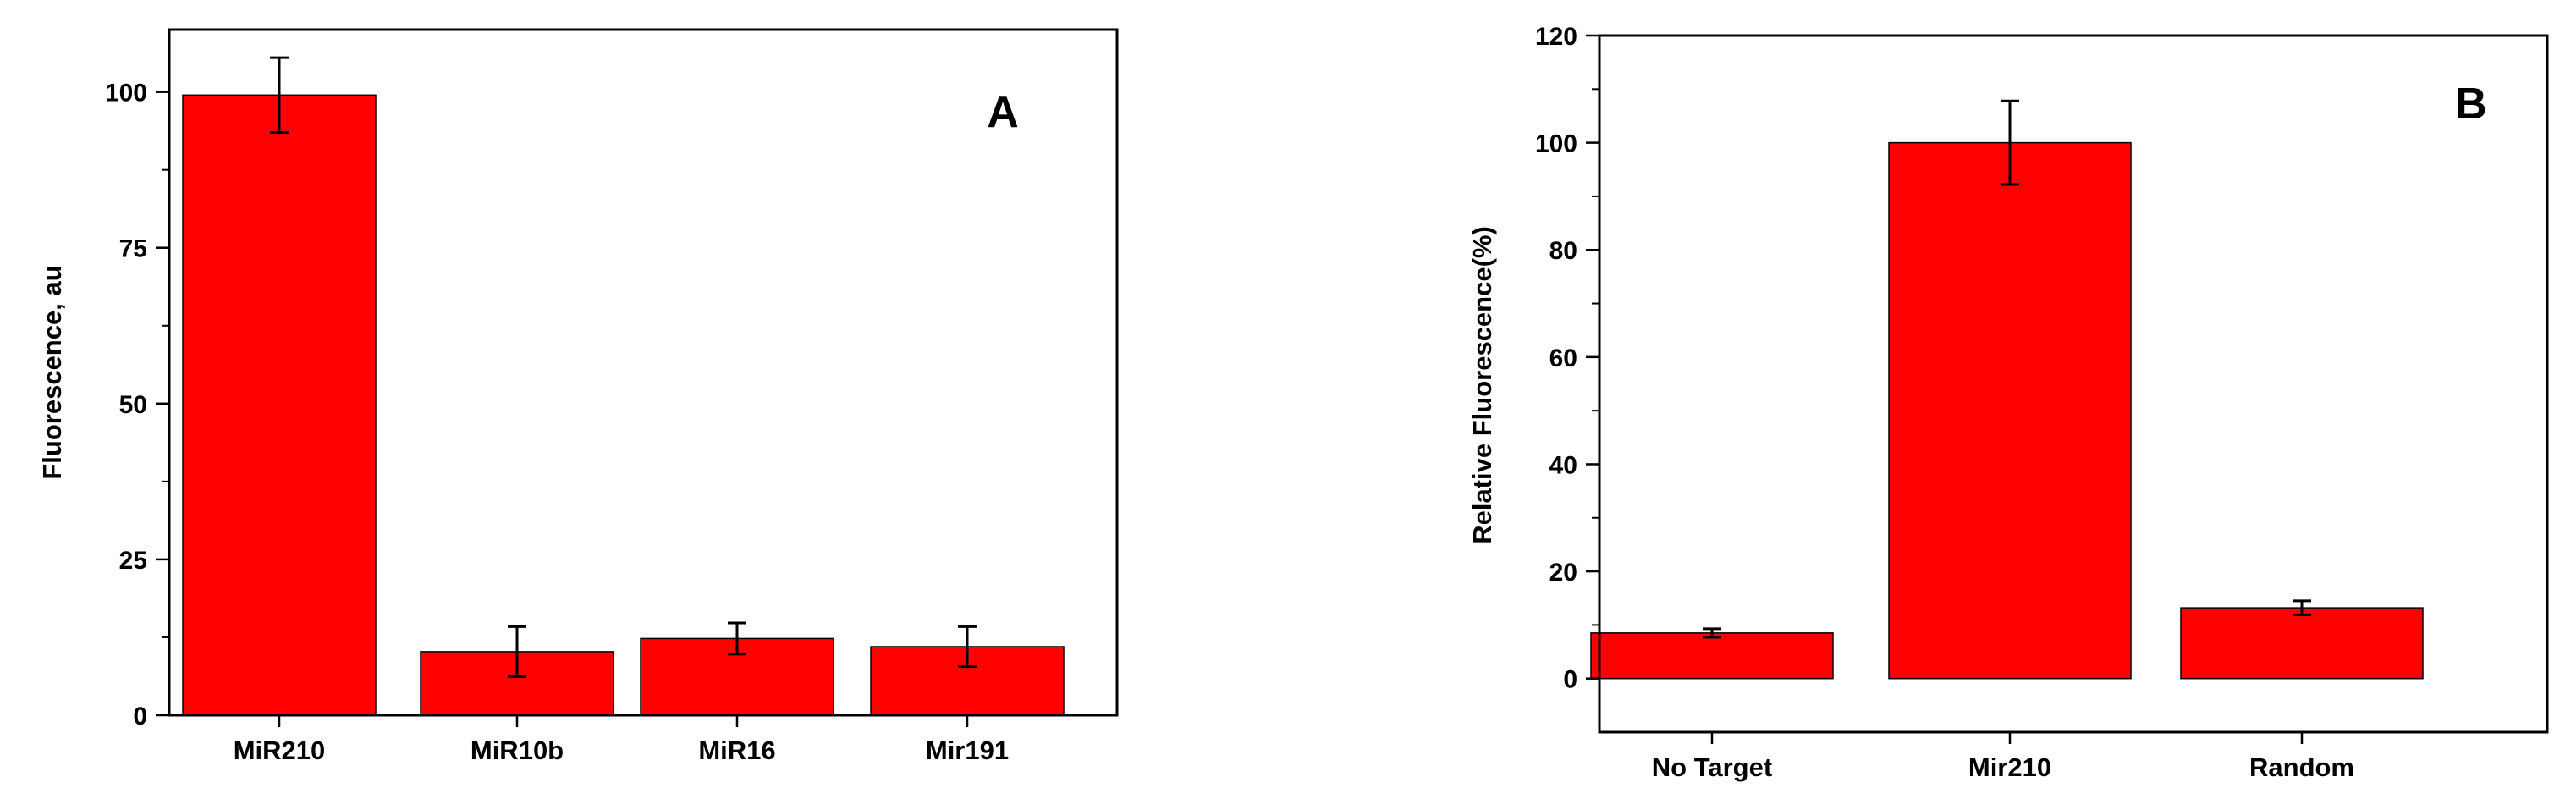  I want to click on x-tick-label: Mir210, so click(2009, 767).